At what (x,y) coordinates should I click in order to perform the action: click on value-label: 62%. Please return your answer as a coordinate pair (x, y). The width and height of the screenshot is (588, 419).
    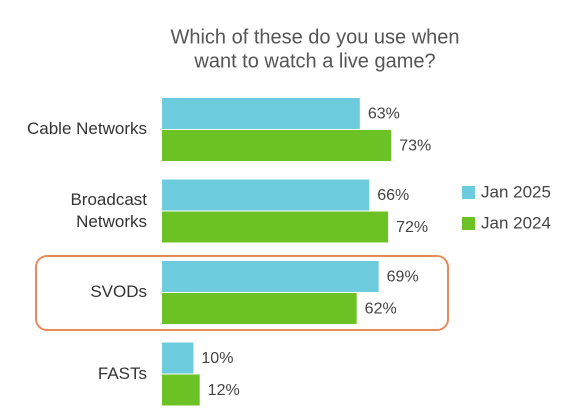
    Looking at the image, I should click on (381, 309).